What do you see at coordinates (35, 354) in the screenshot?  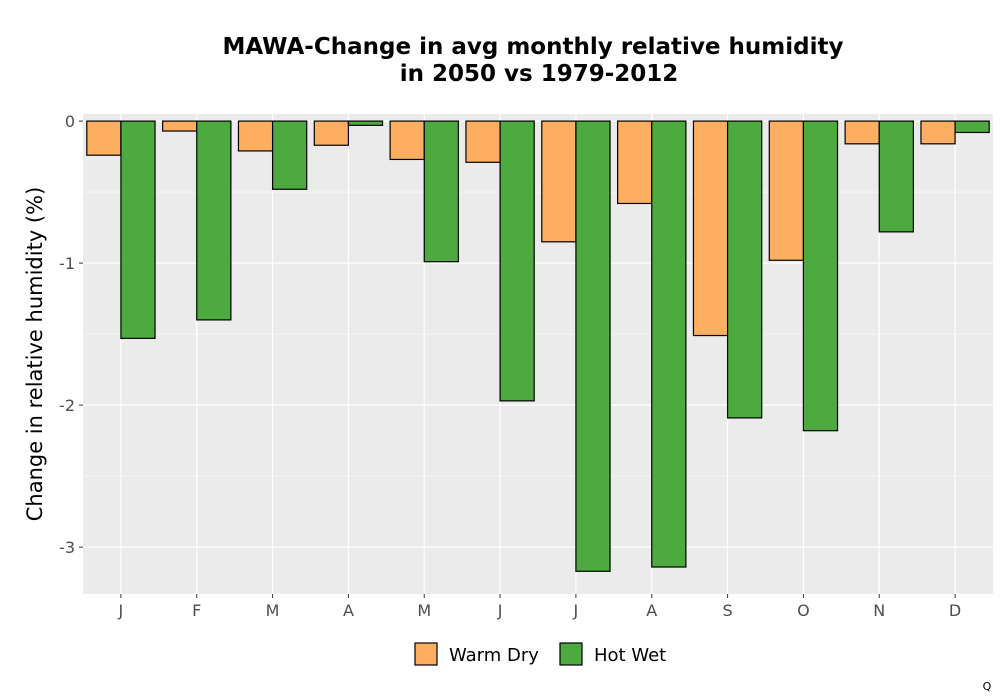 I see `y-axis-label: Change in relative humidity (%)` at bounding box center [35, 354].